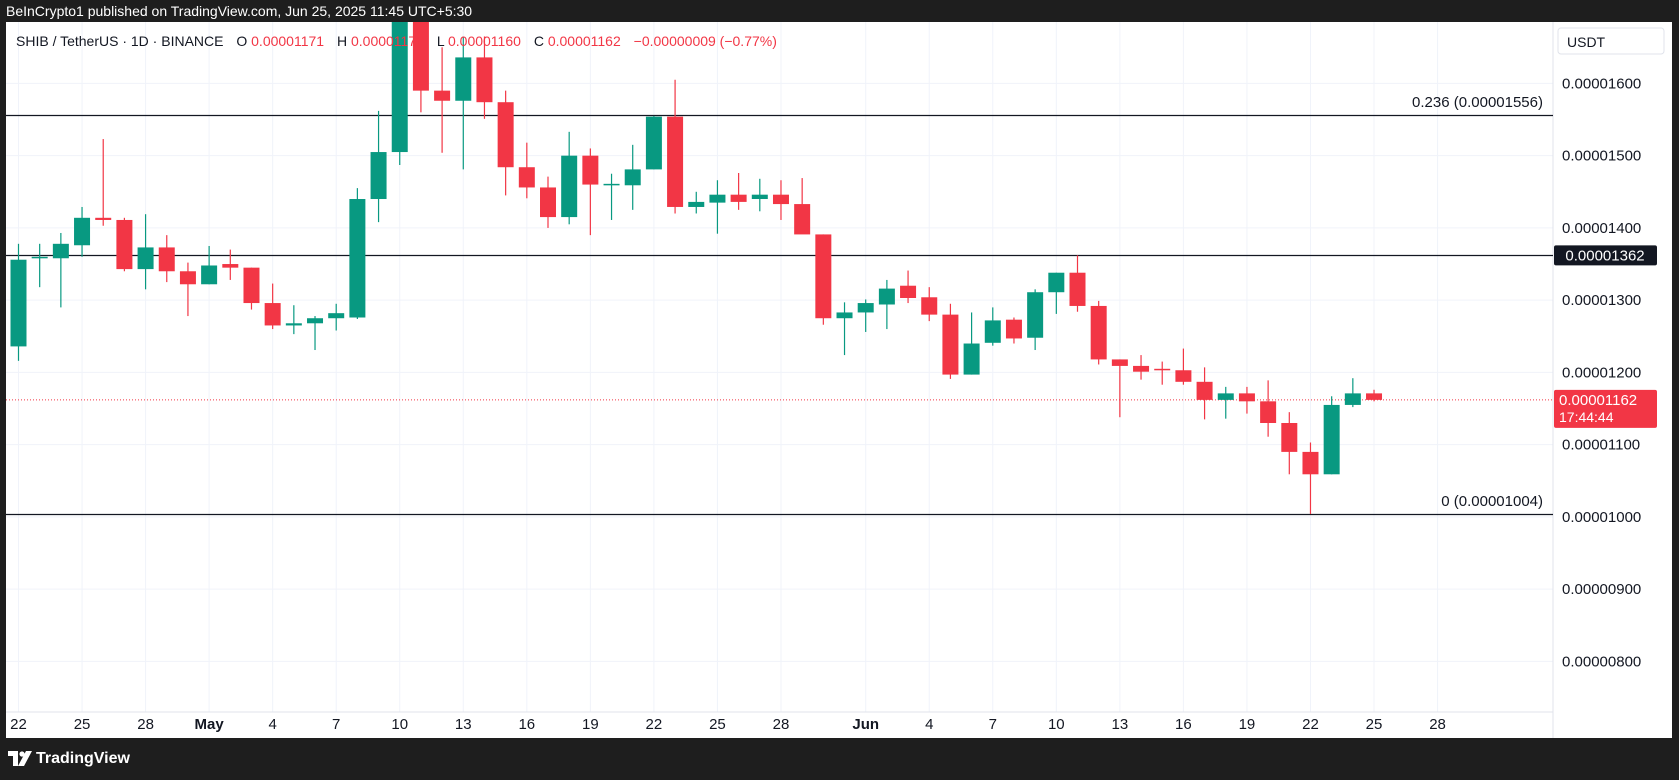 The height and width of the screenshot is (780, 1679). What do you see at coordinates (1604, 255) in the screenshot?
I see `level-price-tag-text: 0.00001362` at bounding box center [1604, 255].